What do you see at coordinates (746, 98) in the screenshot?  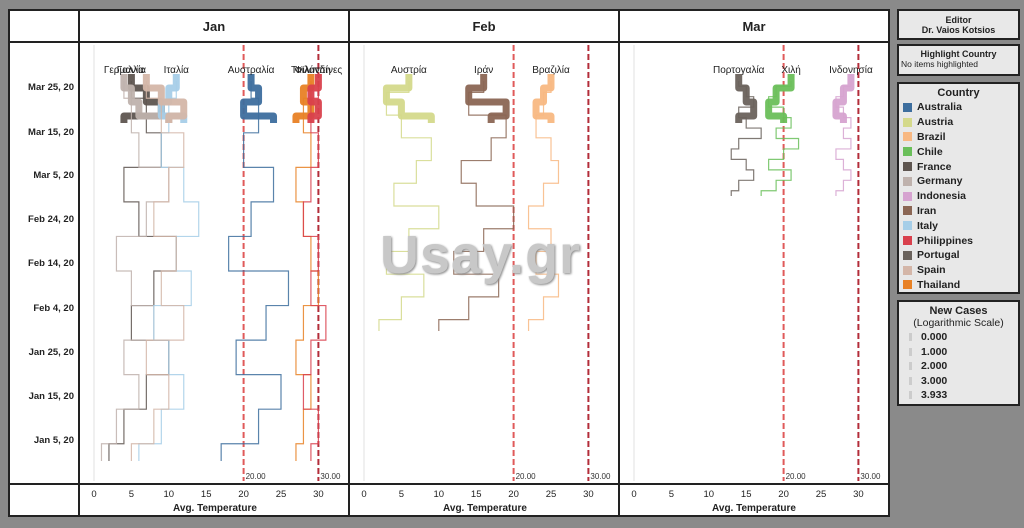 I see `series-thick-portugal` at bounding box center [746, 98].